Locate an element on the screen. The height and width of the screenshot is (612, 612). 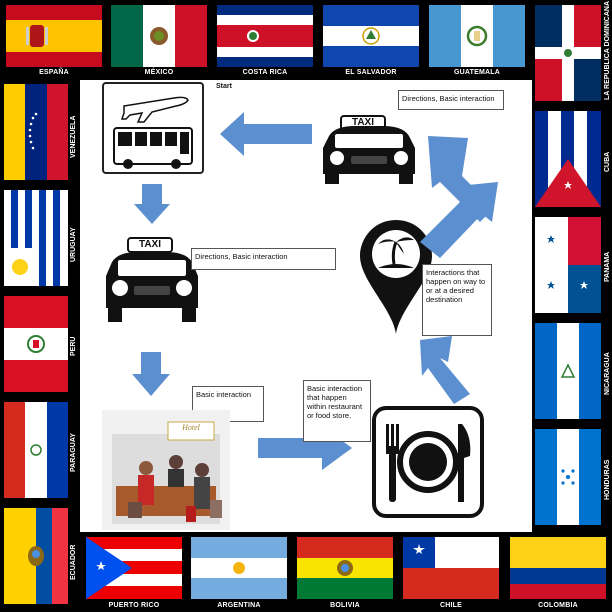
label-panama: PANAMA is located at coordinates (607, 266).